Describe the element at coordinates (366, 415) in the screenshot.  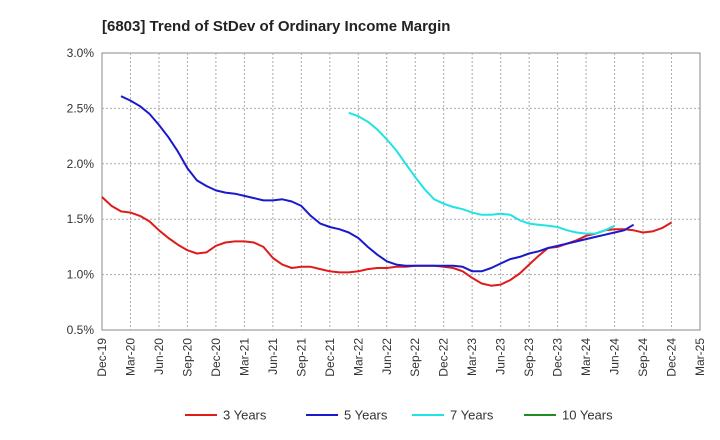
I see `legend-label: 5 Years` at that location.